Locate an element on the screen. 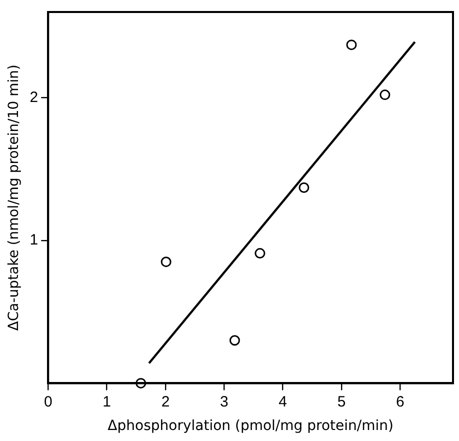 The image size is (459, 441). x-tick-label: 5 is located at coordinates (341, 401).